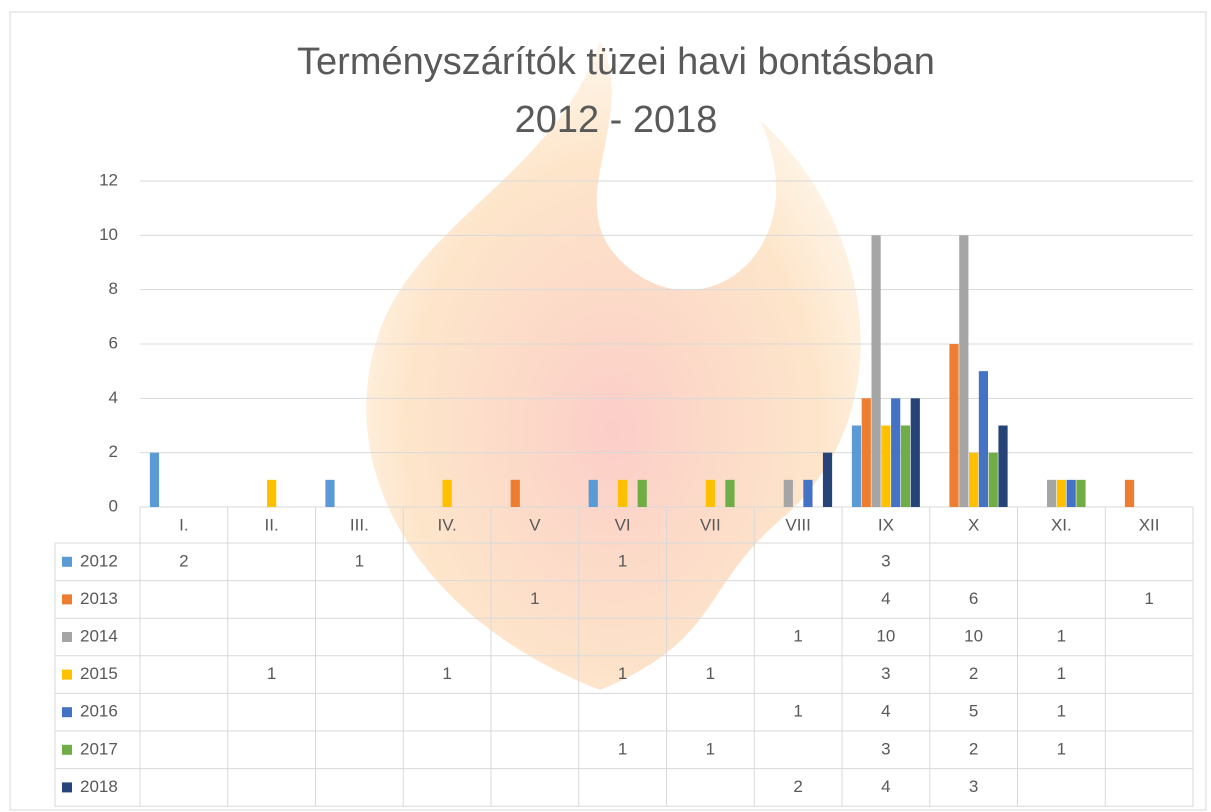 Image resolution: width=1211 pixels, height=812 pixels. What do you see at coordinates (99, 673) in the screenshot?
I see `legend-label: 2015` at bounding box center [99, 673].